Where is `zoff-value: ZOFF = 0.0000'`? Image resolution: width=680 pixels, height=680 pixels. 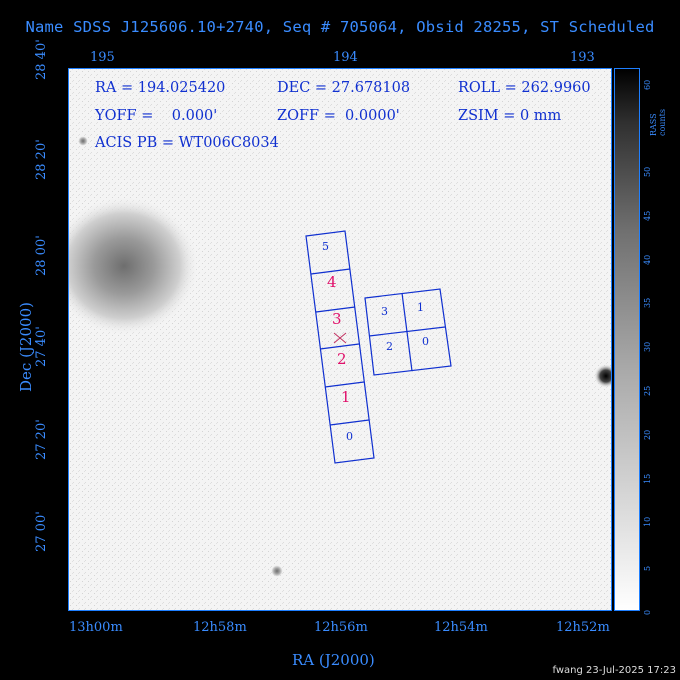 zoff-value: ZOFF = 0.0000' is located at coordinates (338, 116).